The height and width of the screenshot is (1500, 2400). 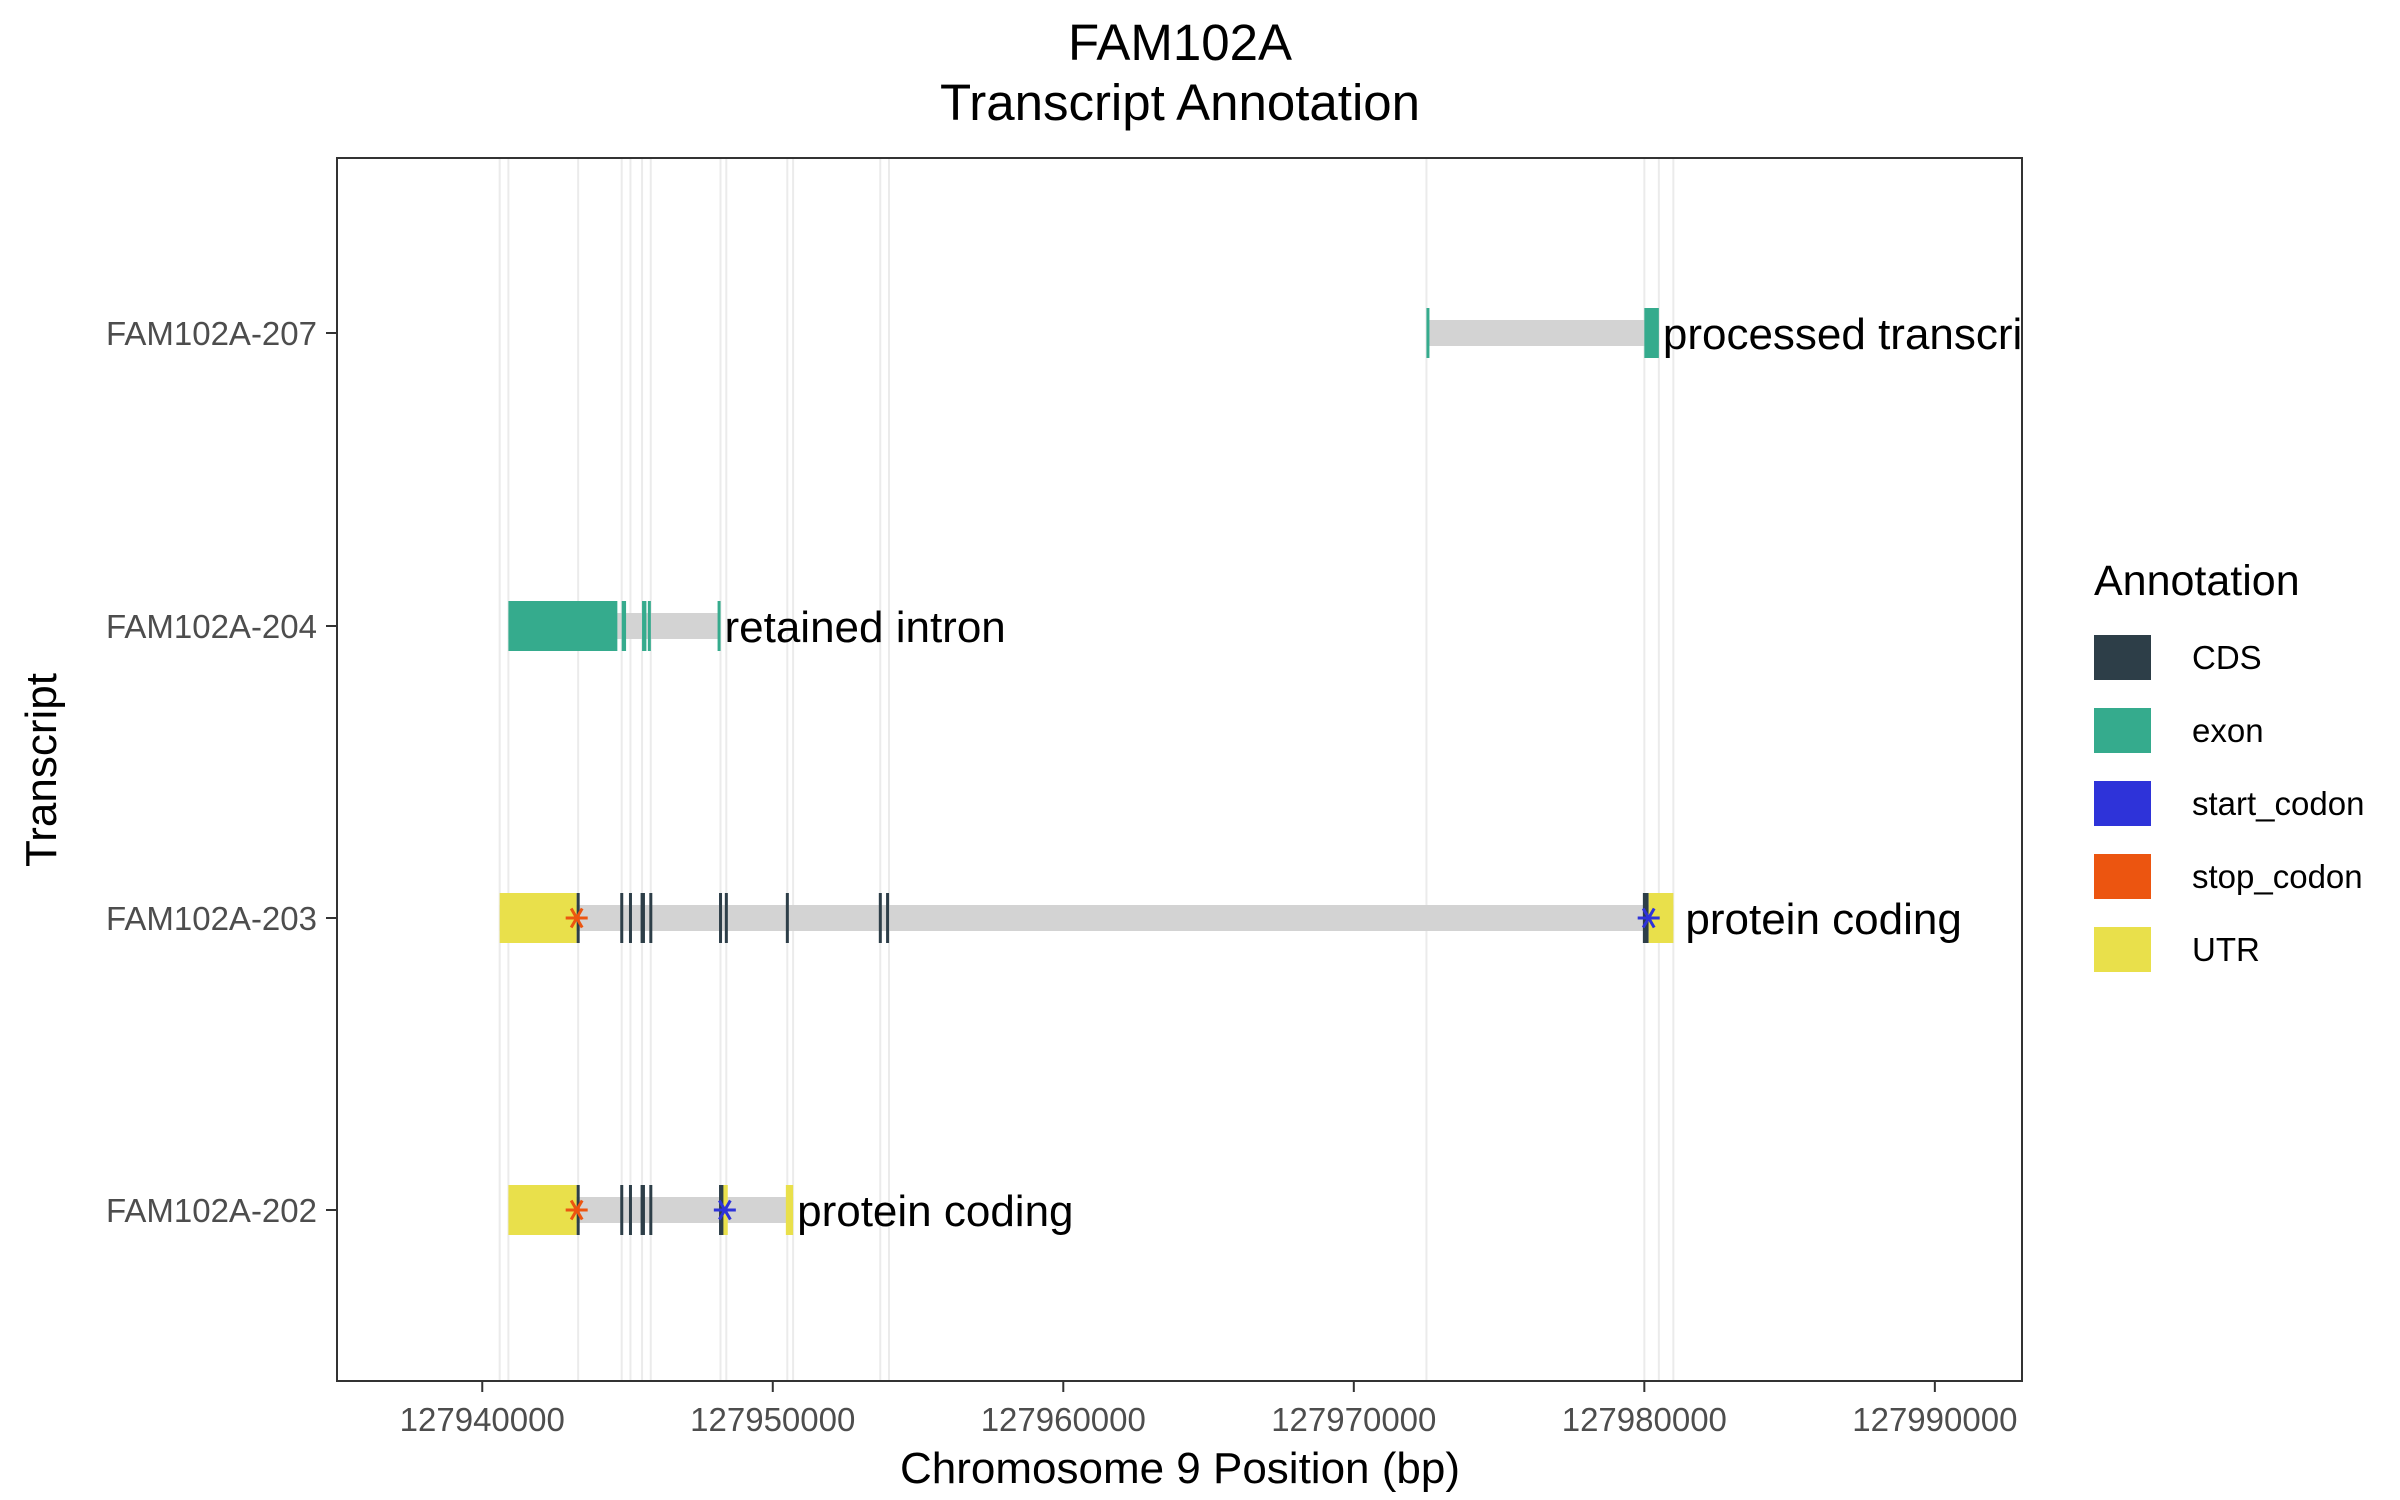 I want to click on y-tick-label: FAM102A-207, so click(x=211, y=333).